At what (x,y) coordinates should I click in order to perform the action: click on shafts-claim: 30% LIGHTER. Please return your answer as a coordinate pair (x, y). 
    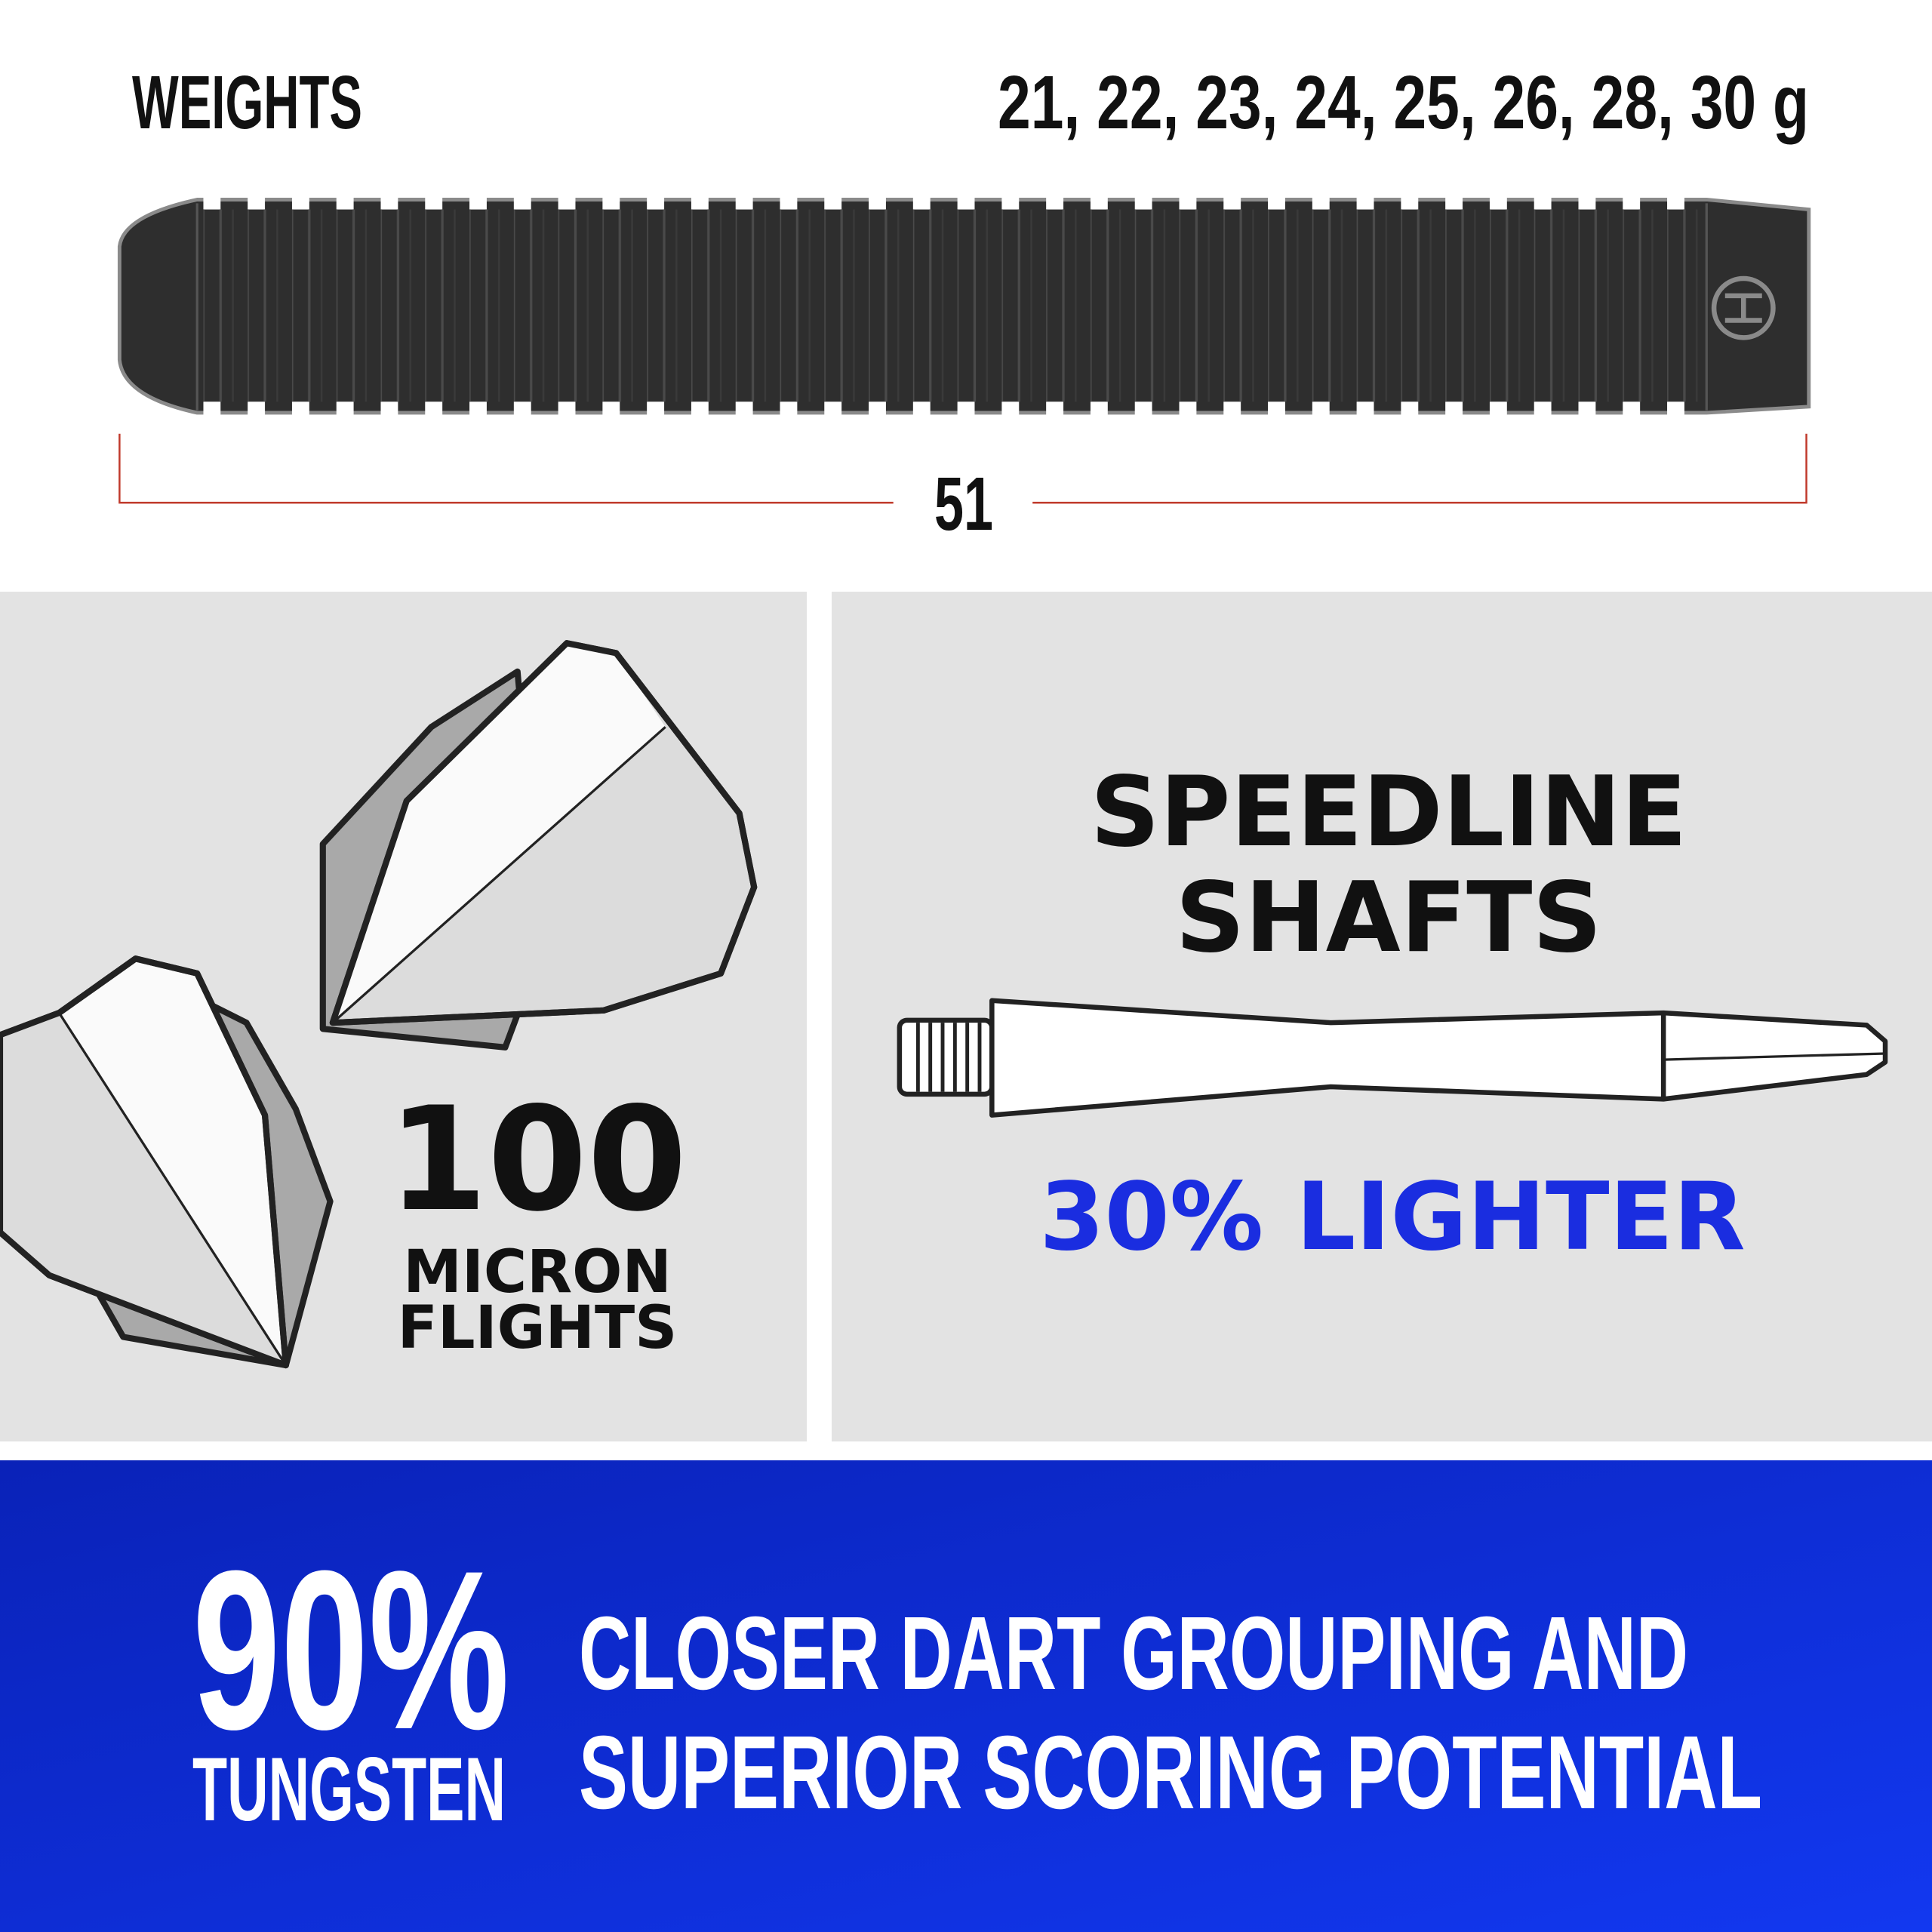
    Looking at the image, I should click on (1392, 1217).